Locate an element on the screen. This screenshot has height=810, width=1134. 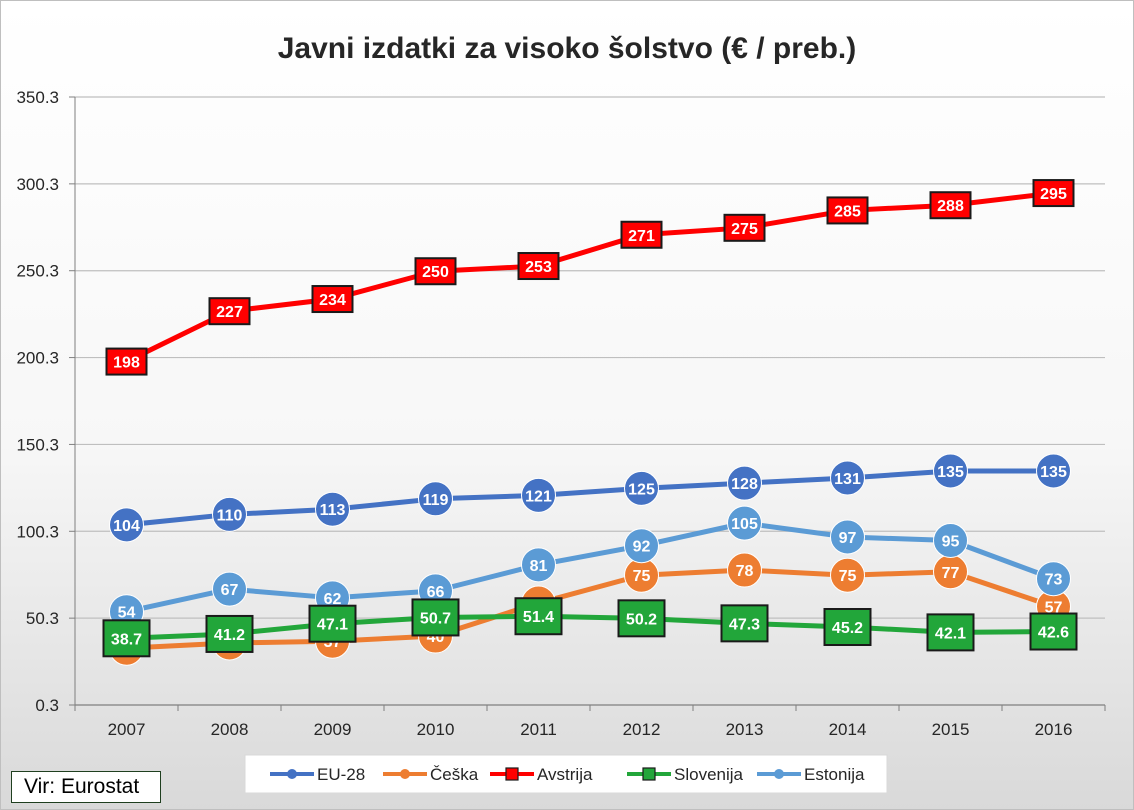
data-label: 42.1 is located at coordinates (950, 633).